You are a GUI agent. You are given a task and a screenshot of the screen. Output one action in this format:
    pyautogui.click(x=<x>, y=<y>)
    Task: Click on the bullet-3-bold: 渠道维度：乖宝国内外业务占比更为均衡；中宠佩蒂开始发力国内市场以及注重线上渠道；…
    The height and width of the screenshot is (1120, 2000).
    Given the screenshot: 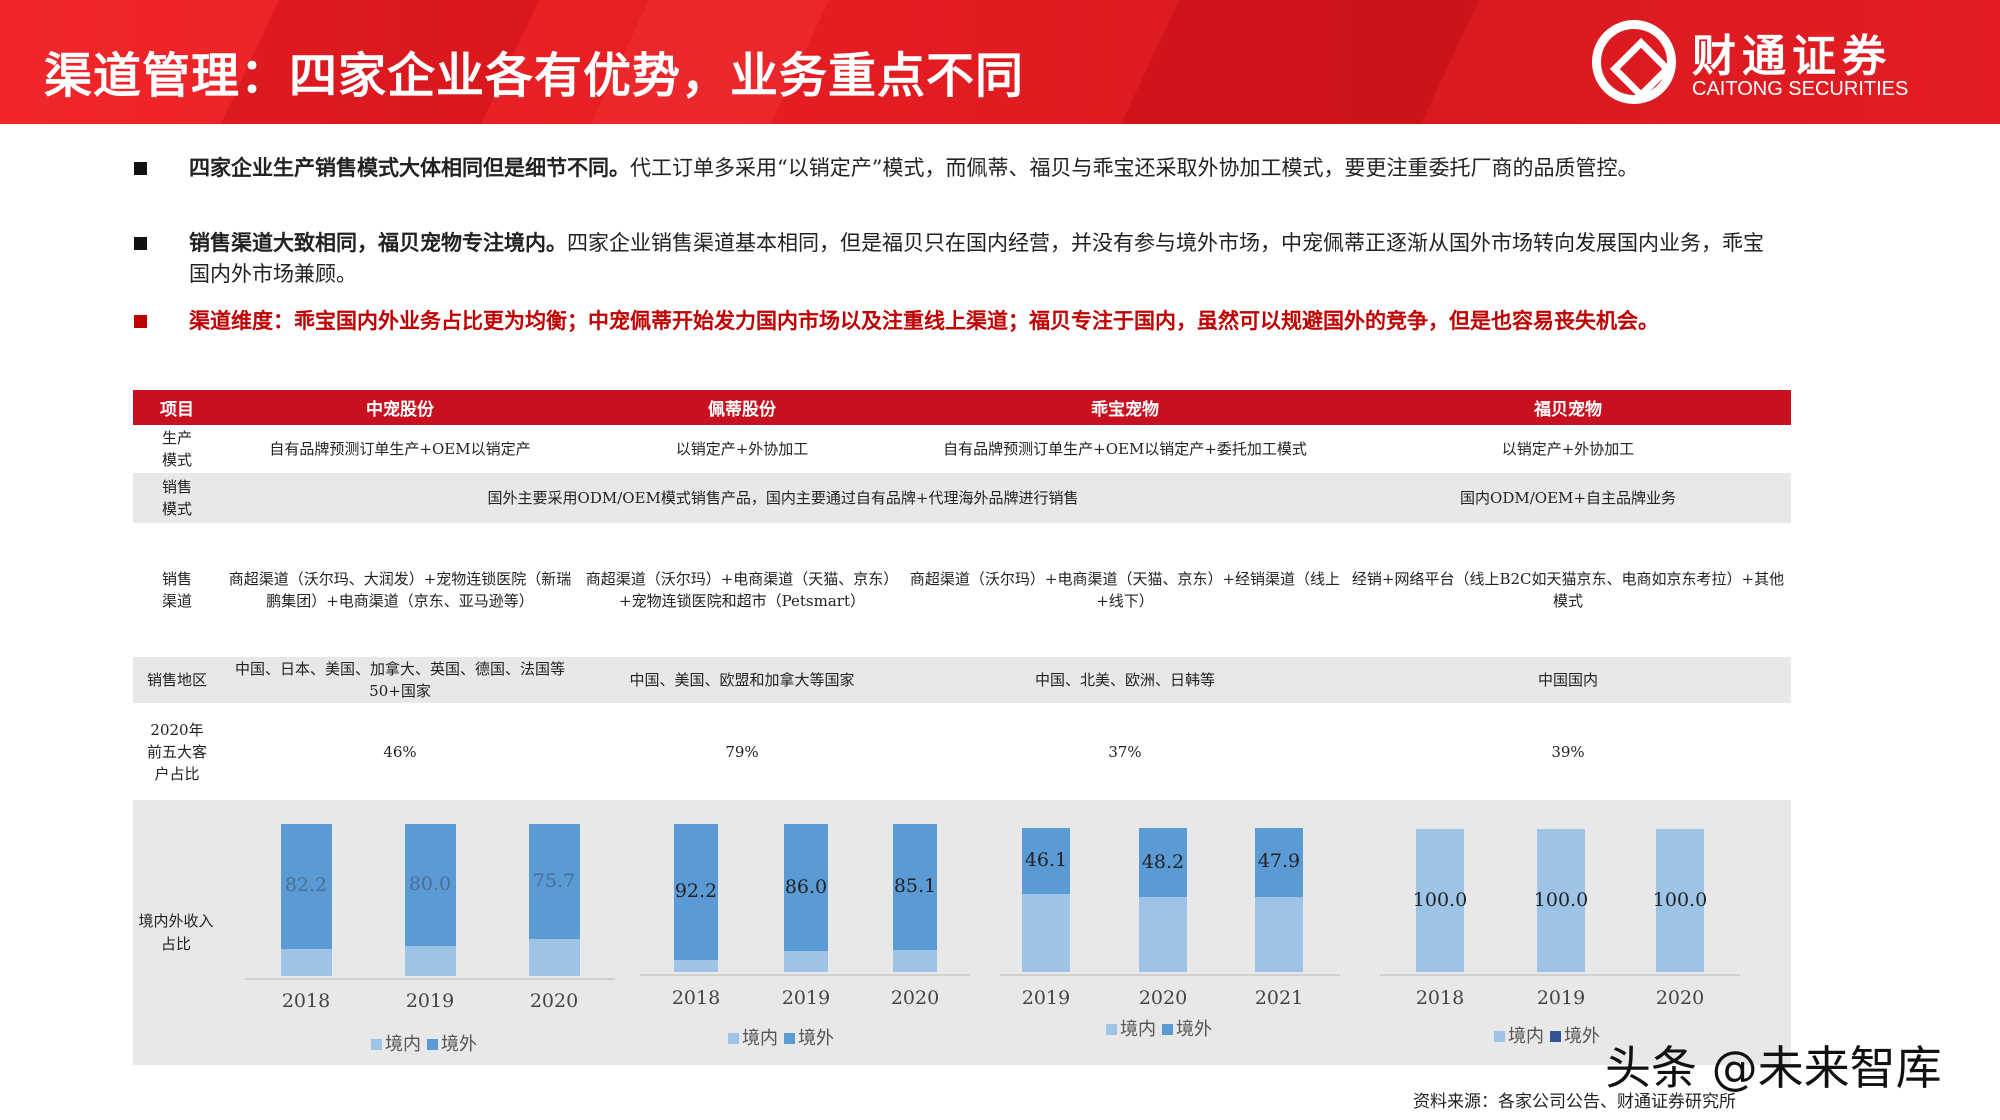 What is the action you would take?
    pyautogui.click(x=924, y=320)
    